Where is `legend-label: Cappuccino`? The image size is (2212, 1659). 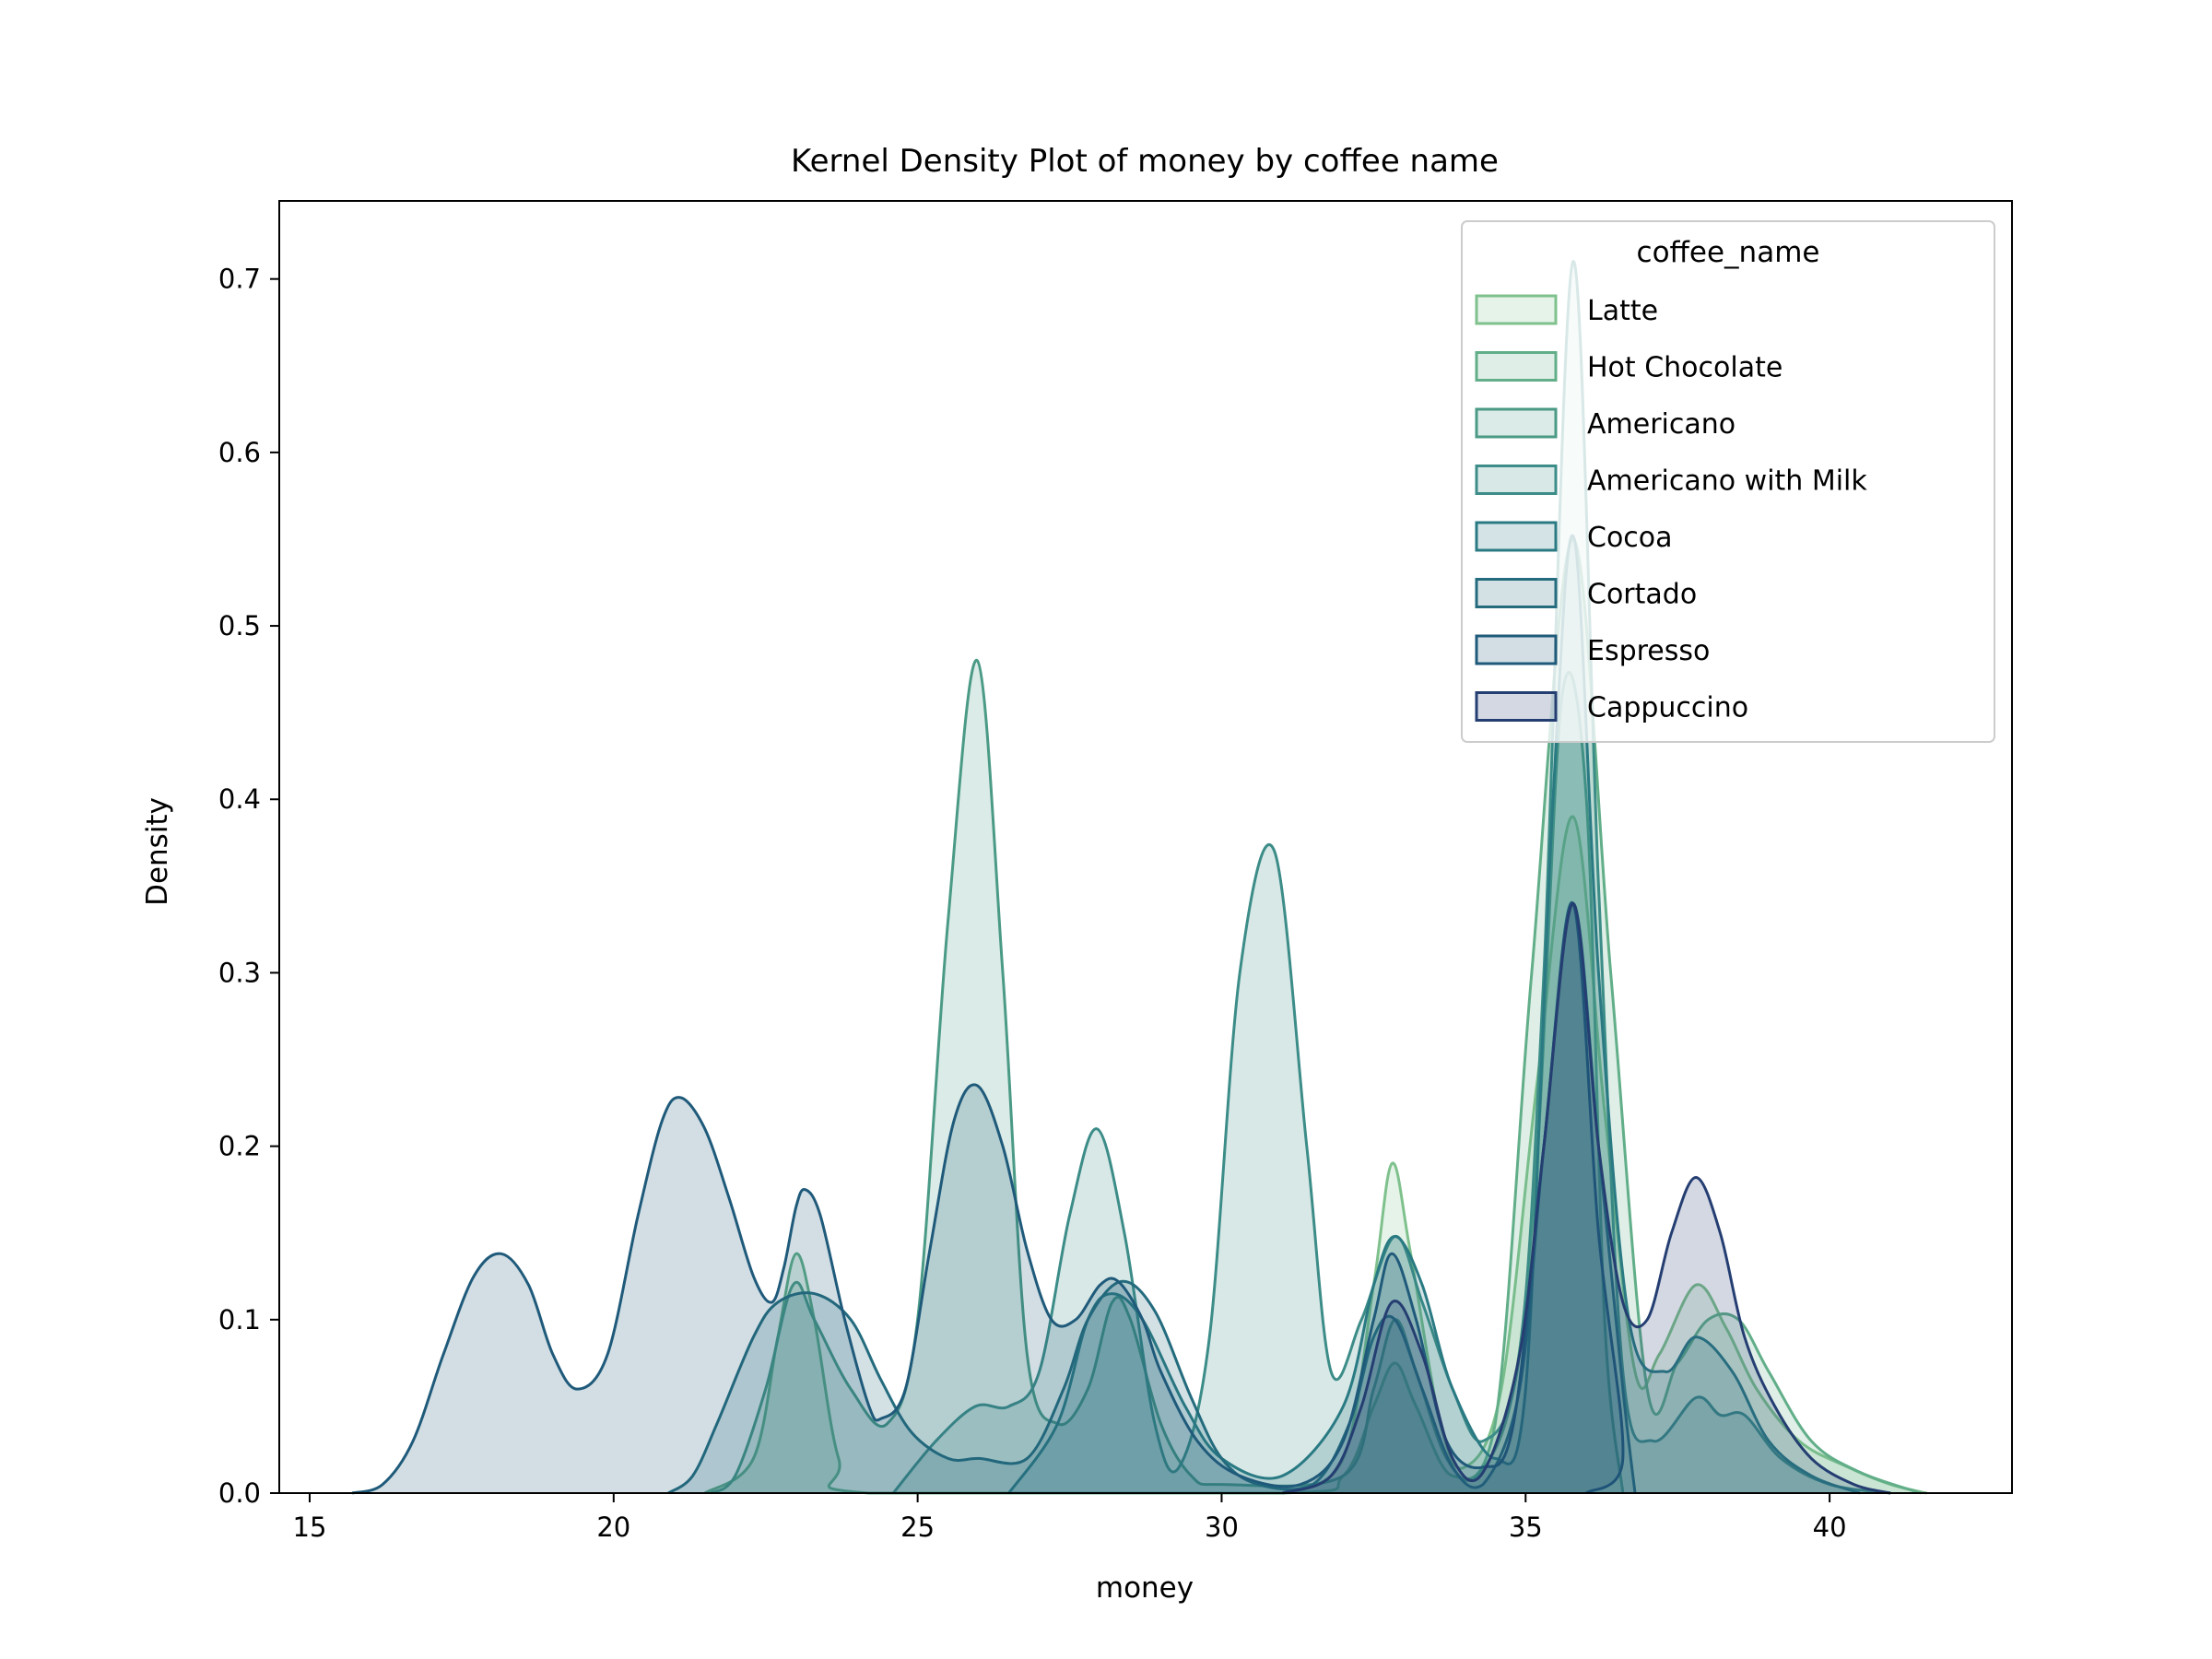
legend-label: Cappuccino is located at coordinates (1667, 708).